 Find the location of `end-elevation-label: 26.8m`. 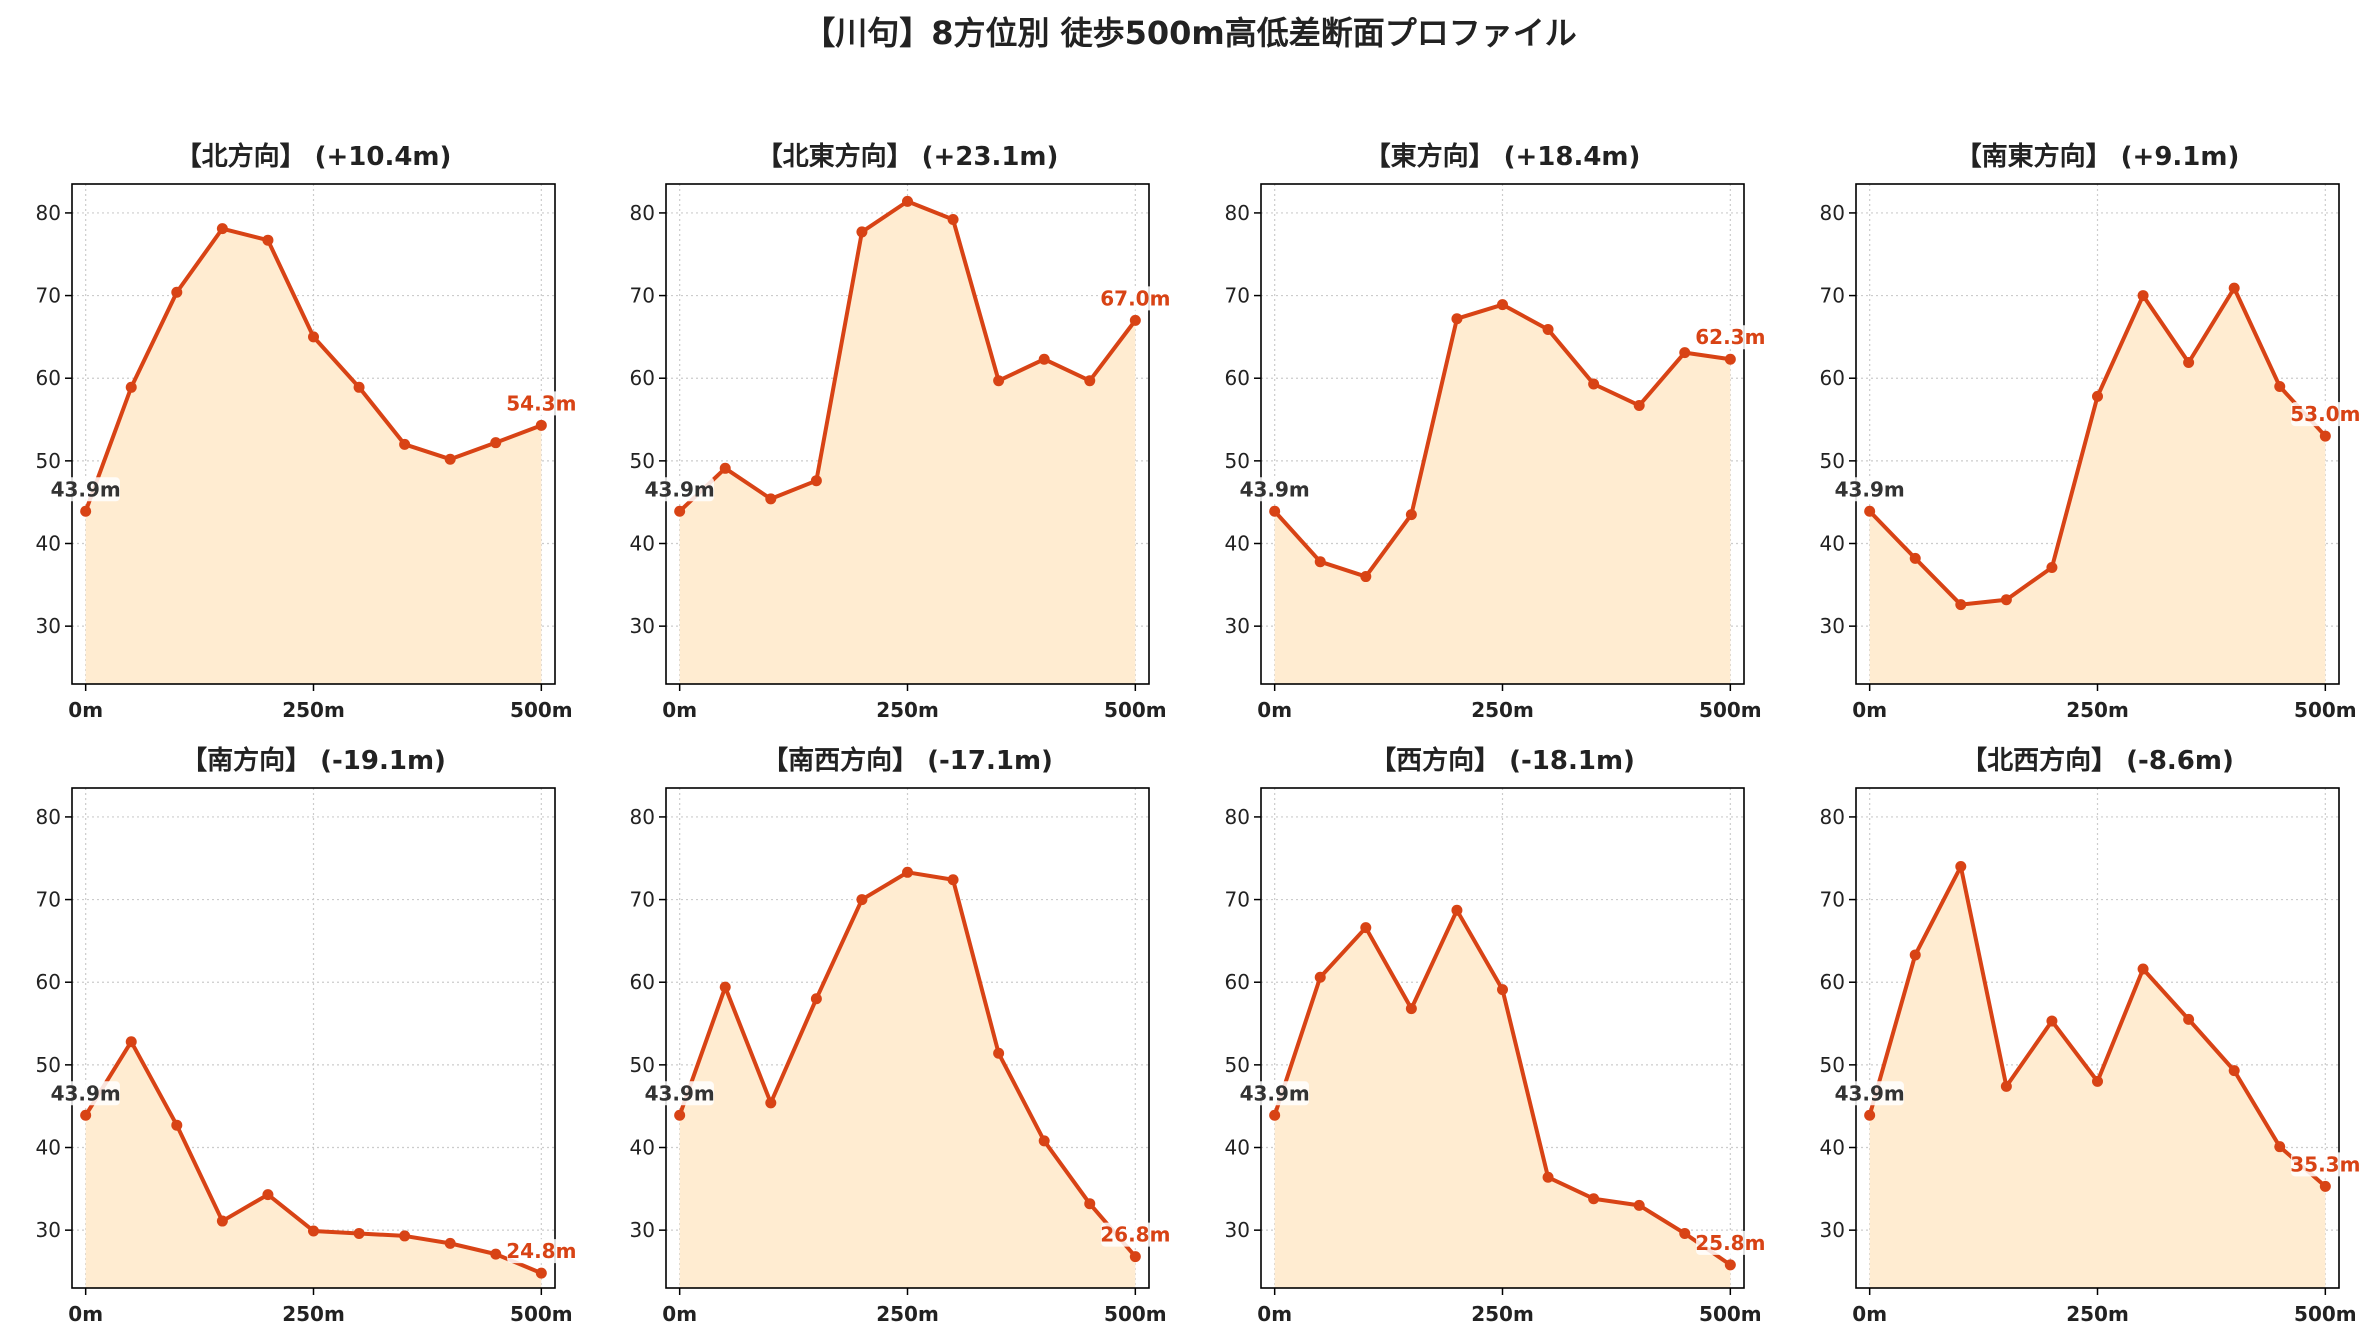

end-elevation-label: 26.8m is located at coordinates (1135, 1234).